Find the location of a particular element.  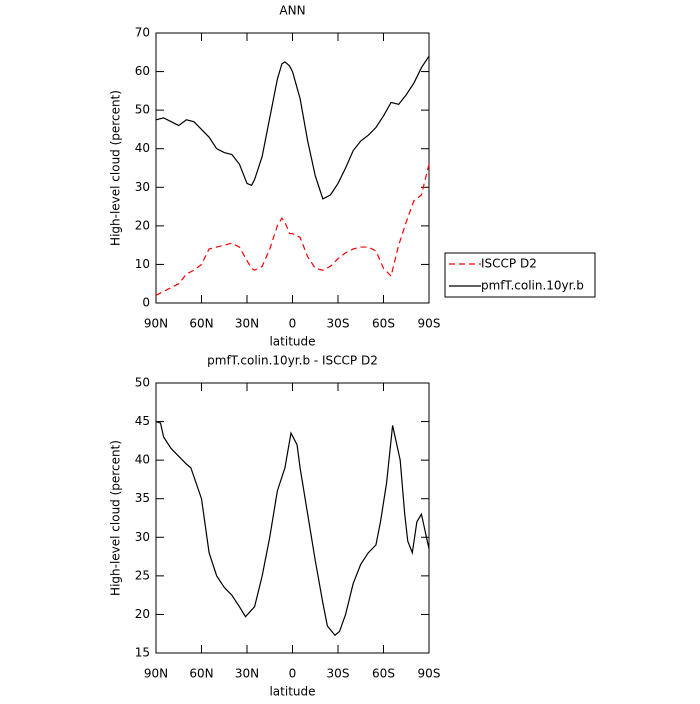

y-tick-label: 0 is located at coordinates (146, 303).